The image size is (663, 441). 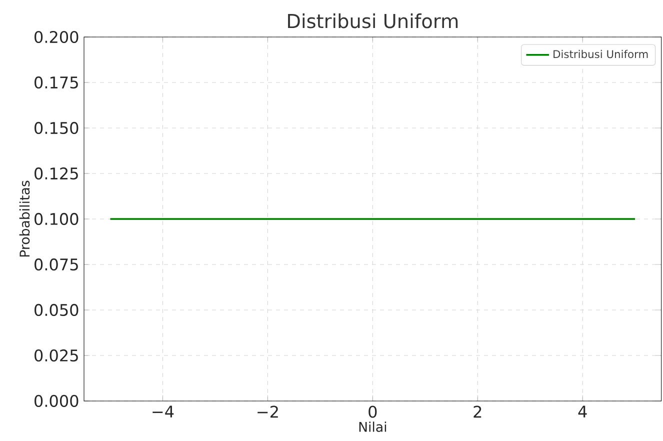 I want to click on y-tick-label: 0.000, so click(x=56, y=401).